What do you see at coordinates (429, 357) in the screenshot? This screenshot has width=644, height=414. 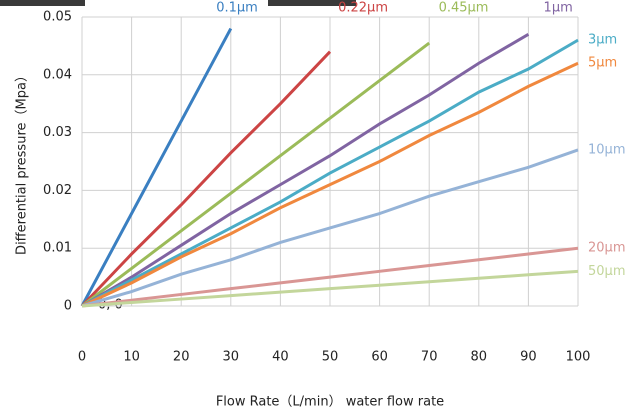 I see `x-tick-label: 70` at bounding box center [429, 357].